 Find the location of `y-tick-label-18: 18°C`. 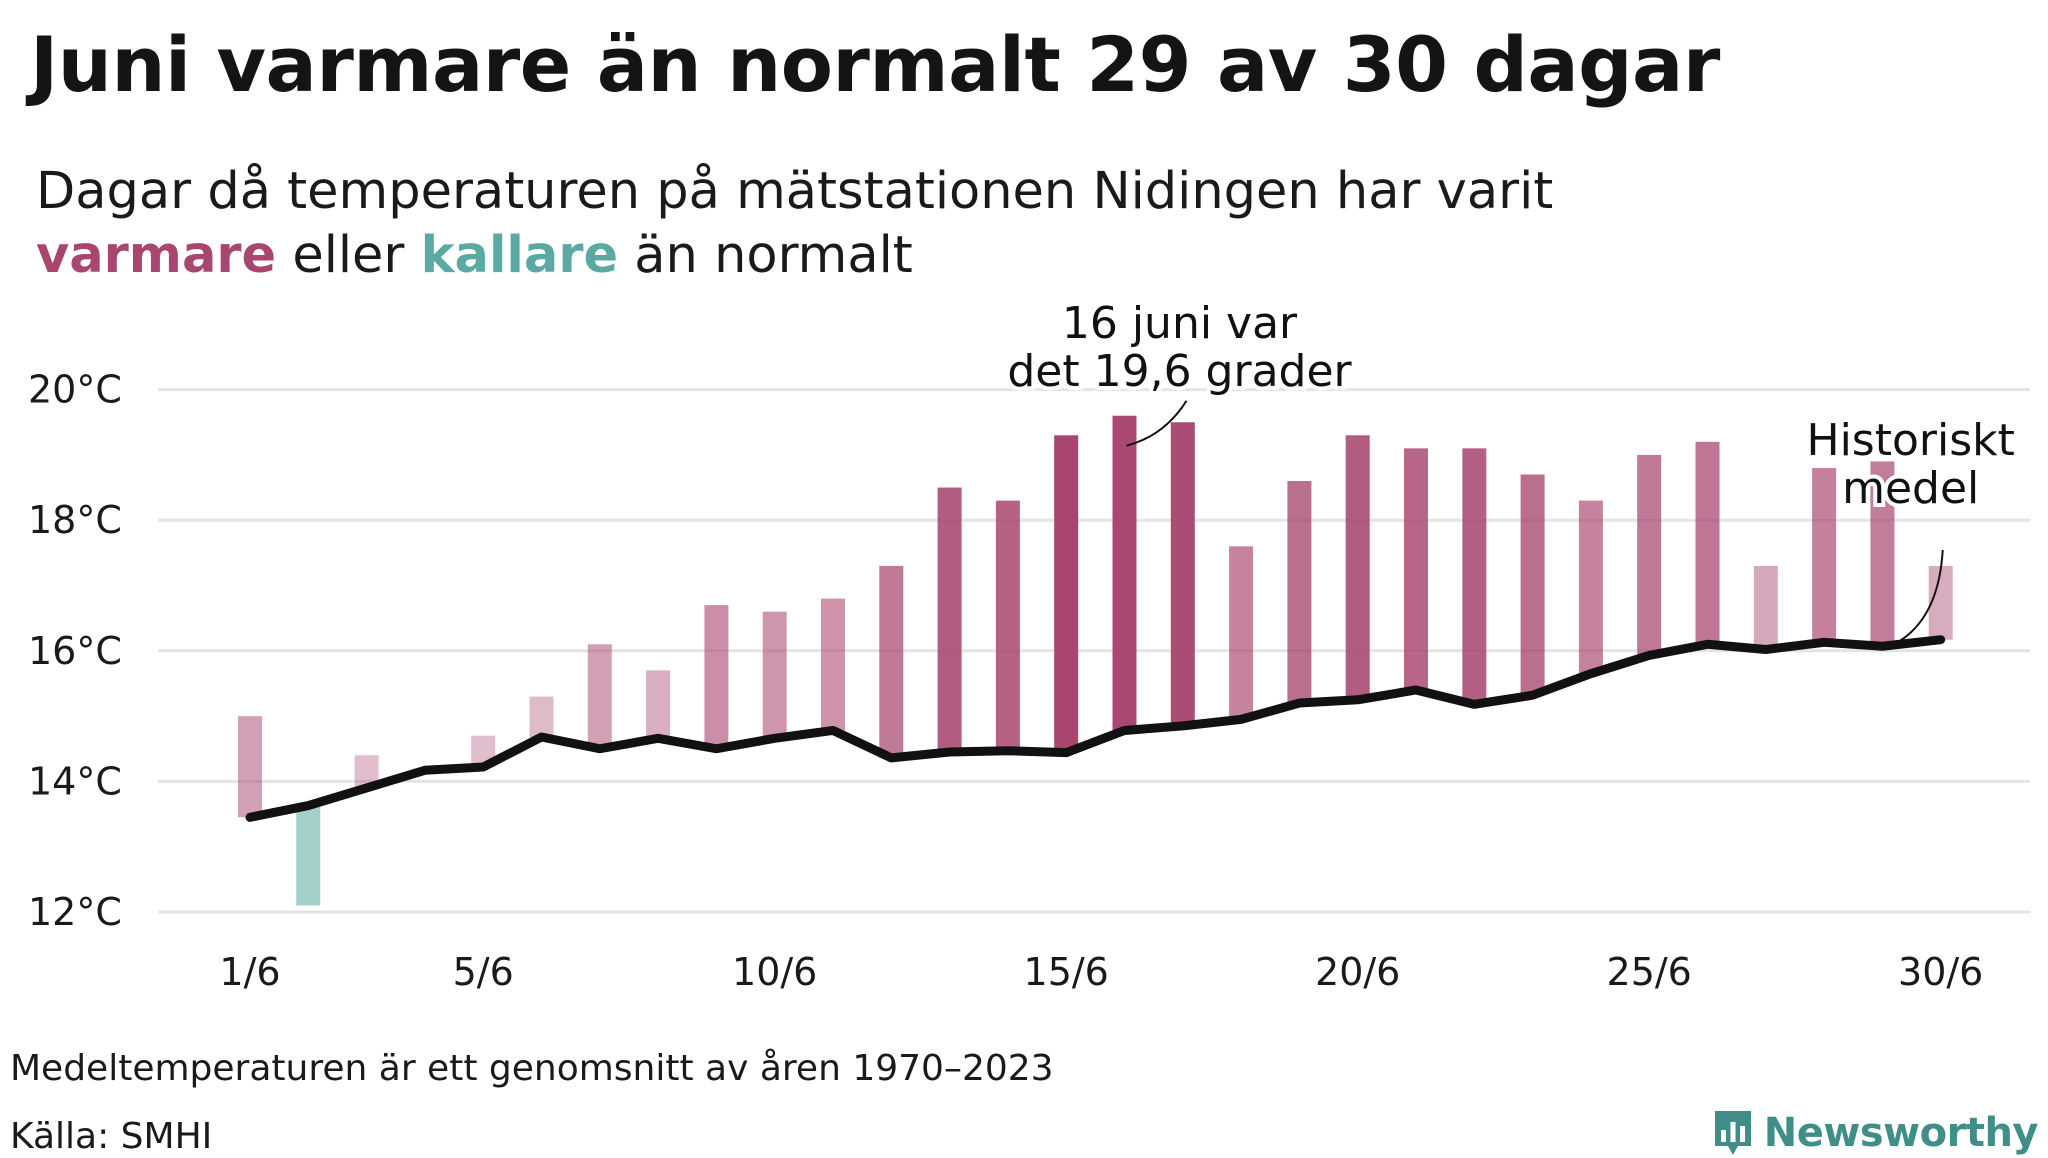

y-tick-label-18: 18°C is located at coordinates (75, 520).